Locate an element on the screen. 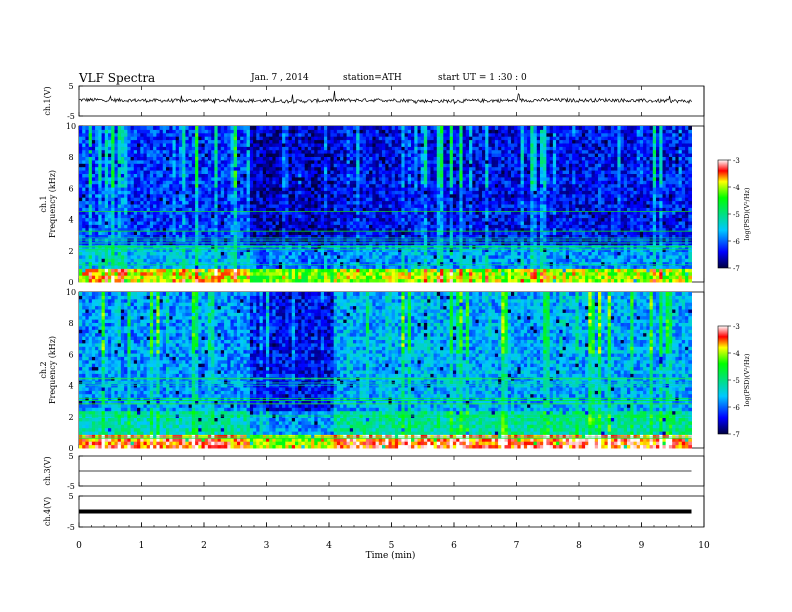  xtick-label: 4 is located at coordinates (329, 546).